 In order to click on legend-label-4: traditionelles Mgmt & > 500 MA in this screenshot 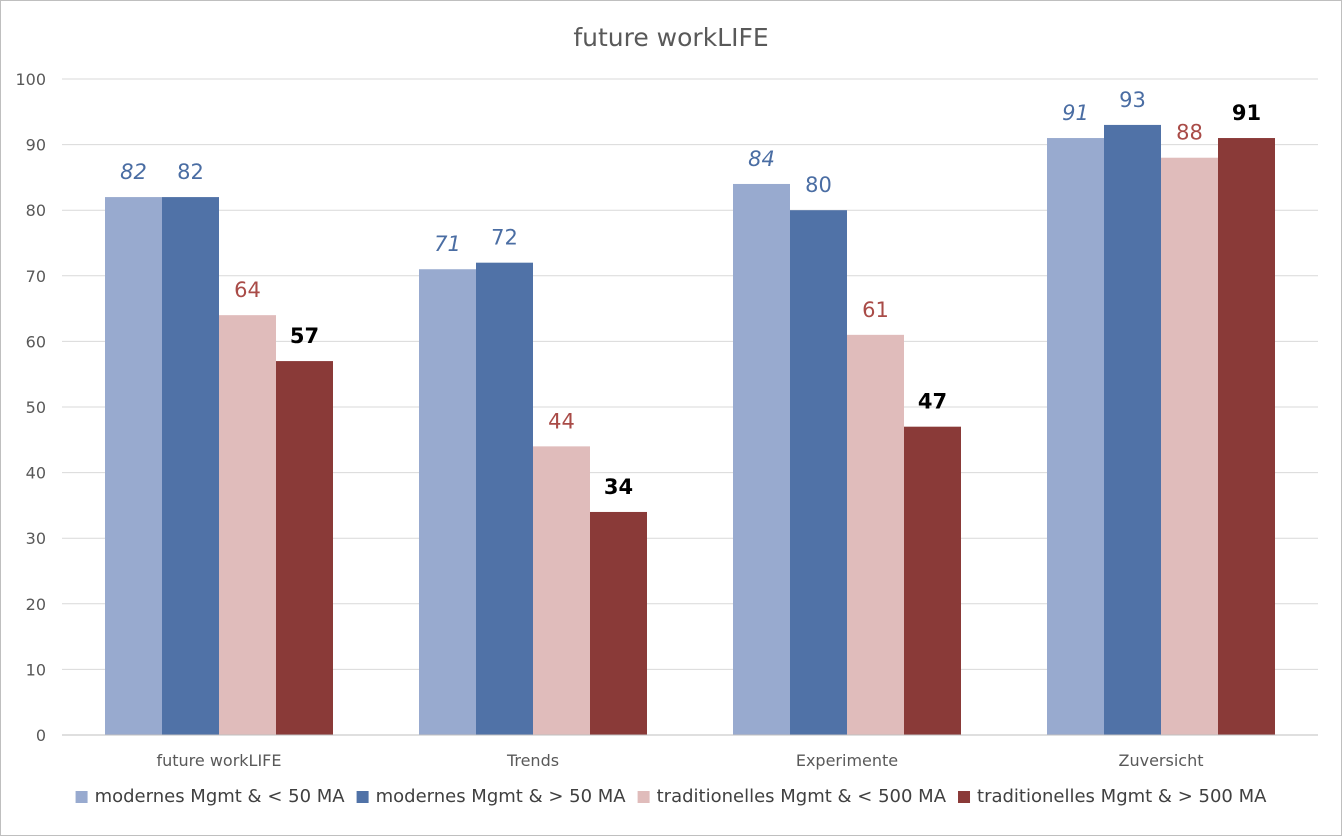, I will do `click(1122, 796)`.